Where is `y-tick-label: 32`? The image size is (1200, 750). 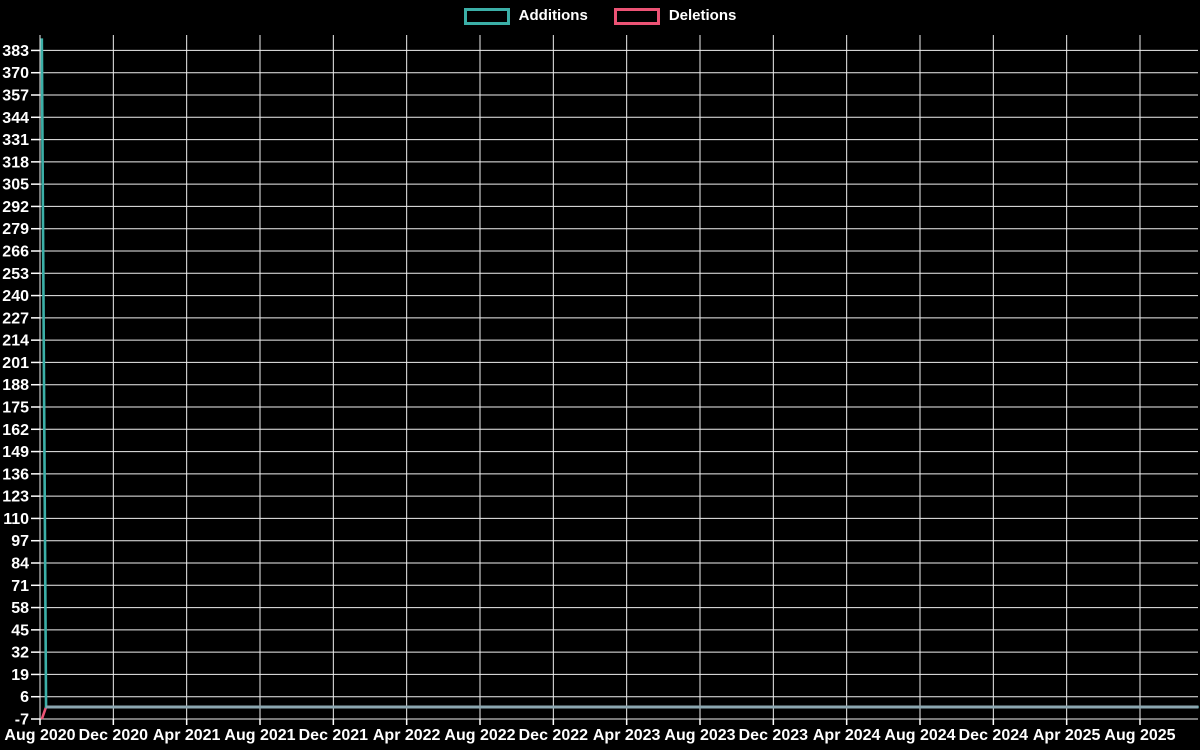
y-tick-label: 32 is located at coordinates (20, 653).